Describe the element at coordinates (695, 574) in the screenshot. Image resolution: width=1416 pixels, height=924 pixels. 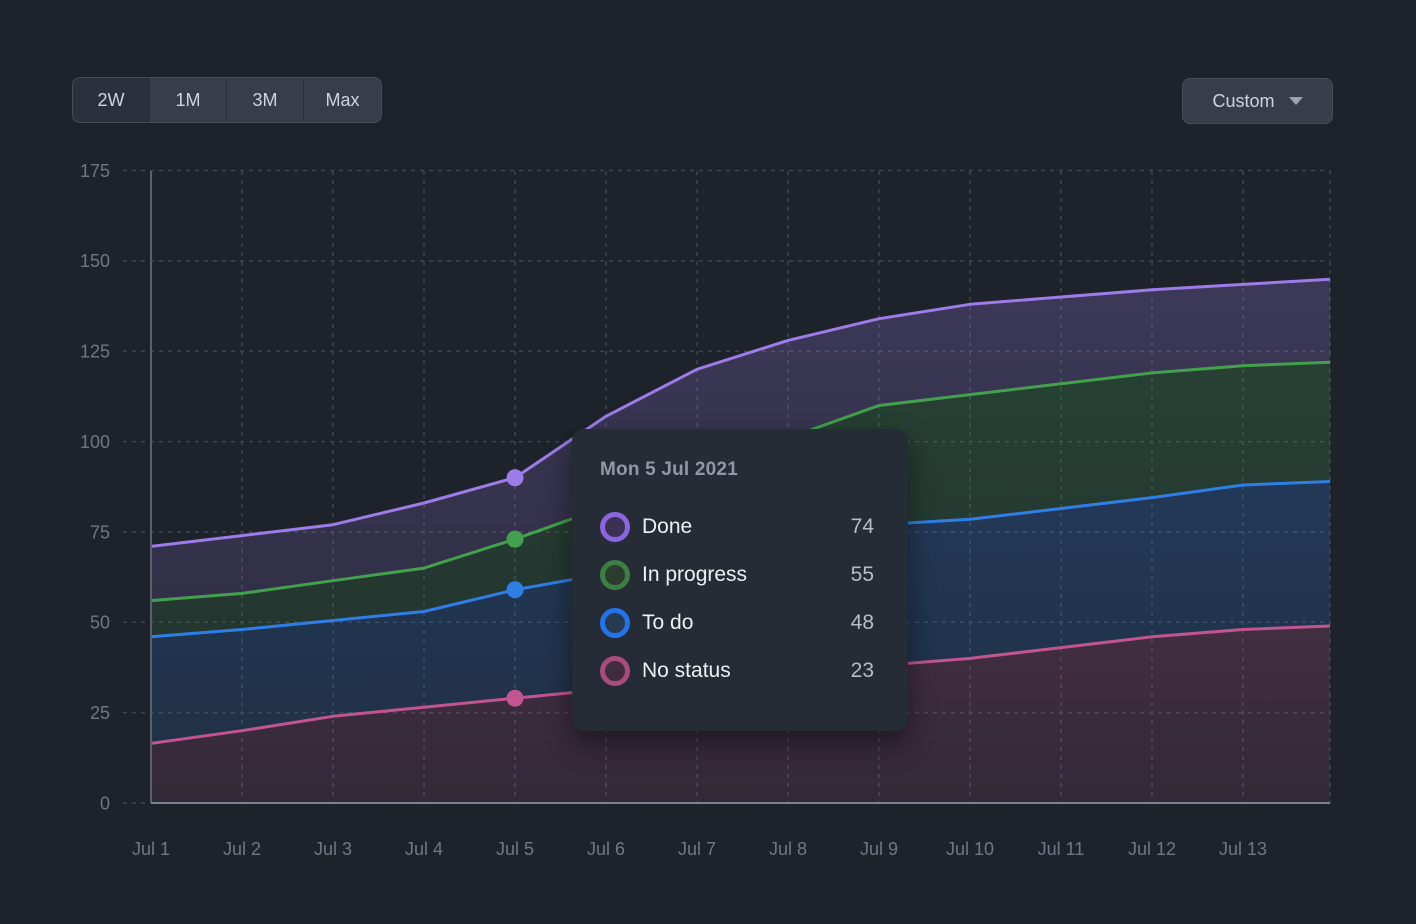
I see `tooltip-series-label: In progress` at that location.